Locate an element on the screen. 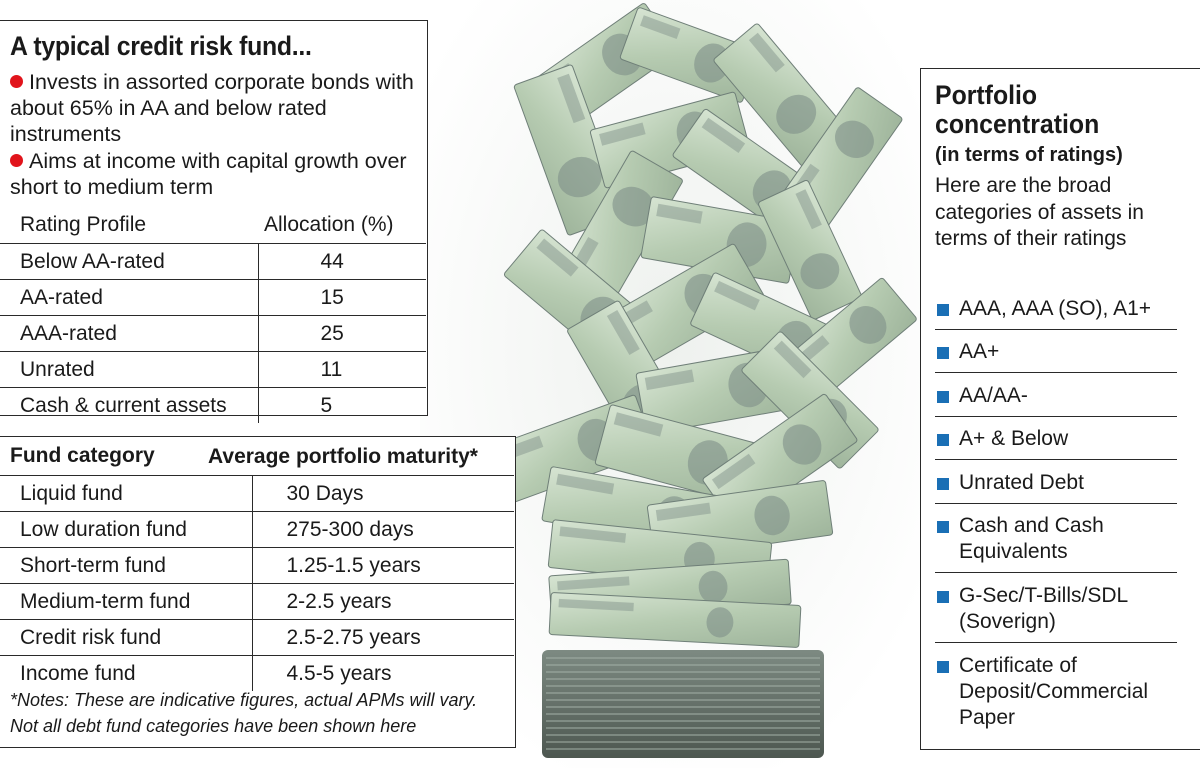 This screenshot has height=768, width=1200. legend-item: A+ & Below is located at coordinates (1056, 439).